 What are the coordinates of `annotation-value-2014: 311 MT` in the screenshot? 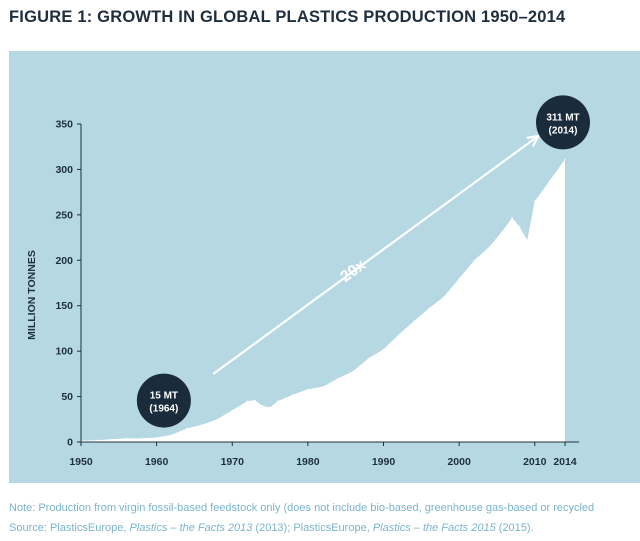 It's located at (562, 117).